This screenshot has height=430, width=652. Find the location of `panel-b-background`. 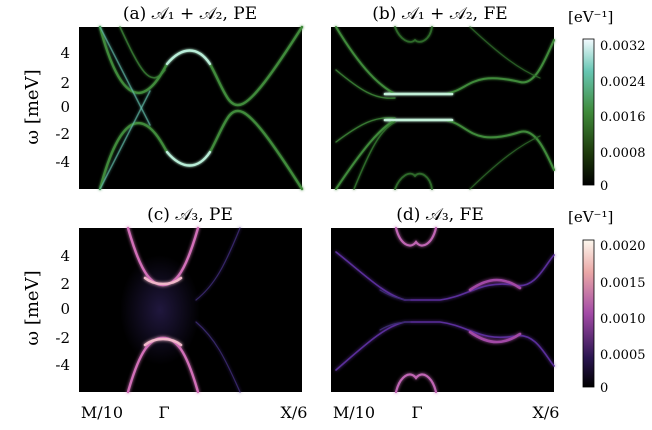

panel-b-background is located at coordinates (442, 108).